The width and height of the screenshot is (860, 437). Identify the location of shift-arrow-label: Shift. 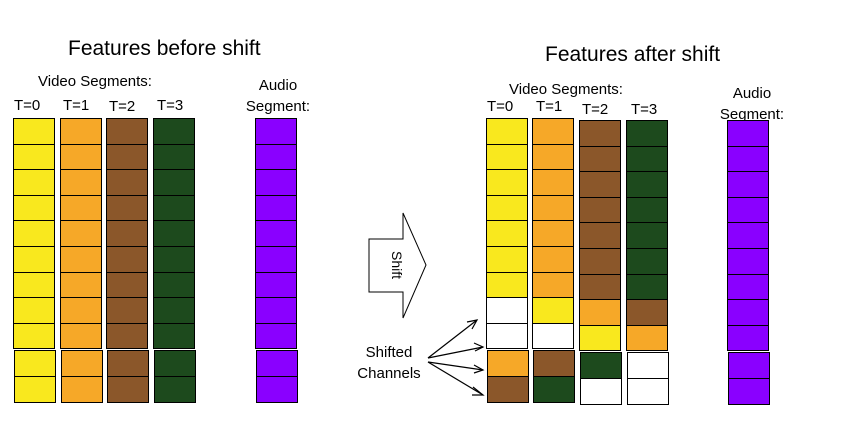
(397, 264).